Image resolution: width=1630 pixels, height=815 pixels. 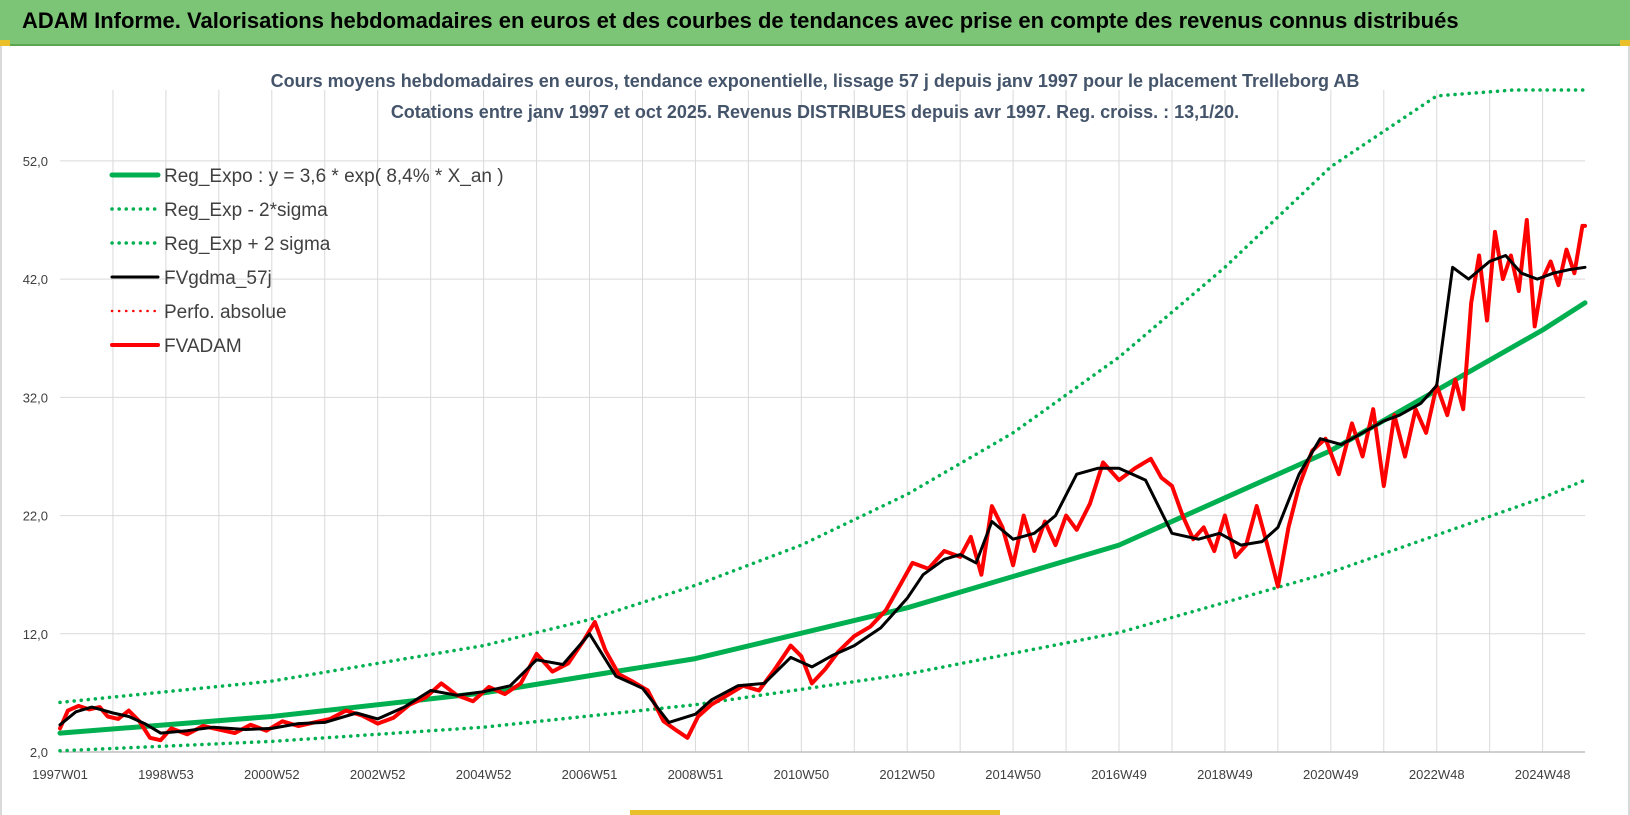 I want to click on x-tick-label: 2000W52, so click(x=272, y=774).